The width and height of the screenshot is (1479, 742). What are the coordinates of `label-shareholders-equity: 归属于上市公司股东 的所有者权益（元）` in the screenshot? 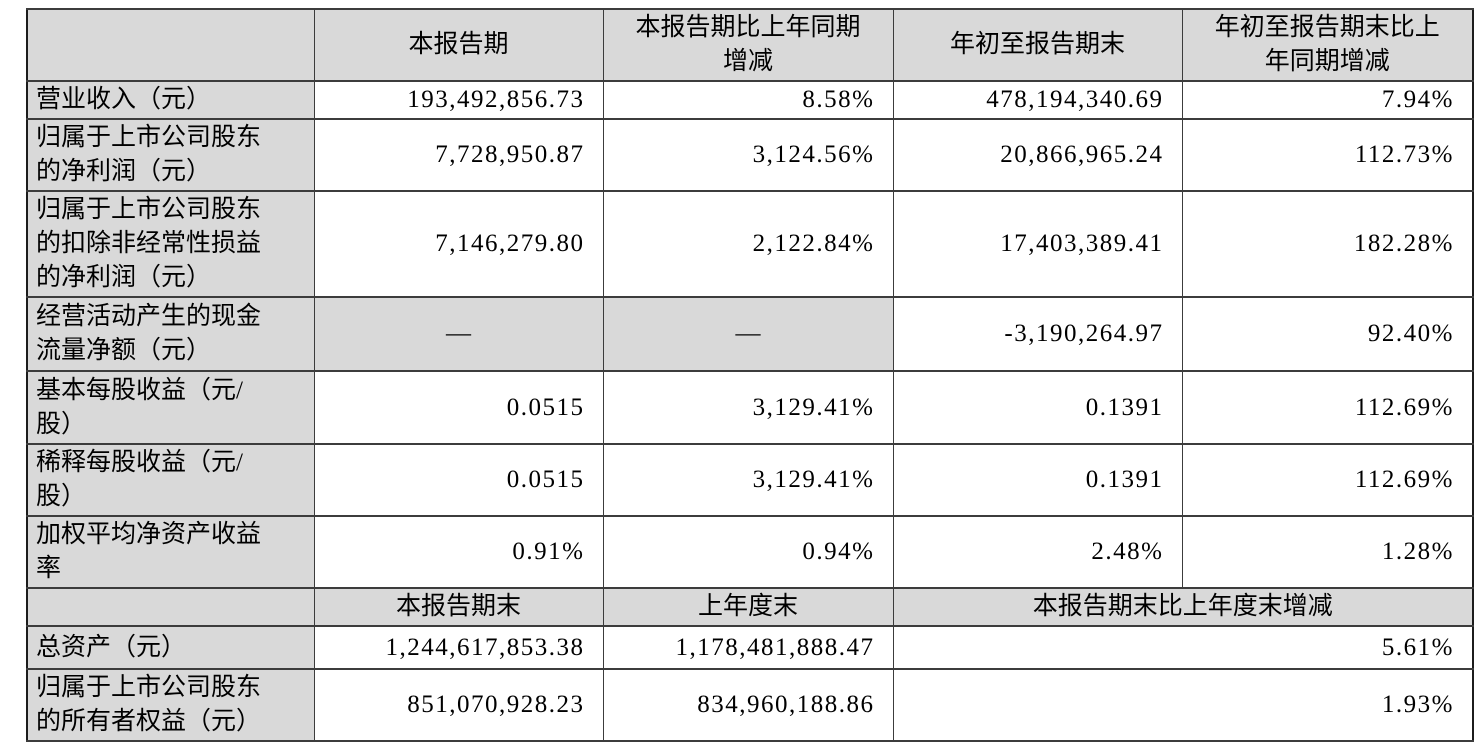 It's located at (170, 705).